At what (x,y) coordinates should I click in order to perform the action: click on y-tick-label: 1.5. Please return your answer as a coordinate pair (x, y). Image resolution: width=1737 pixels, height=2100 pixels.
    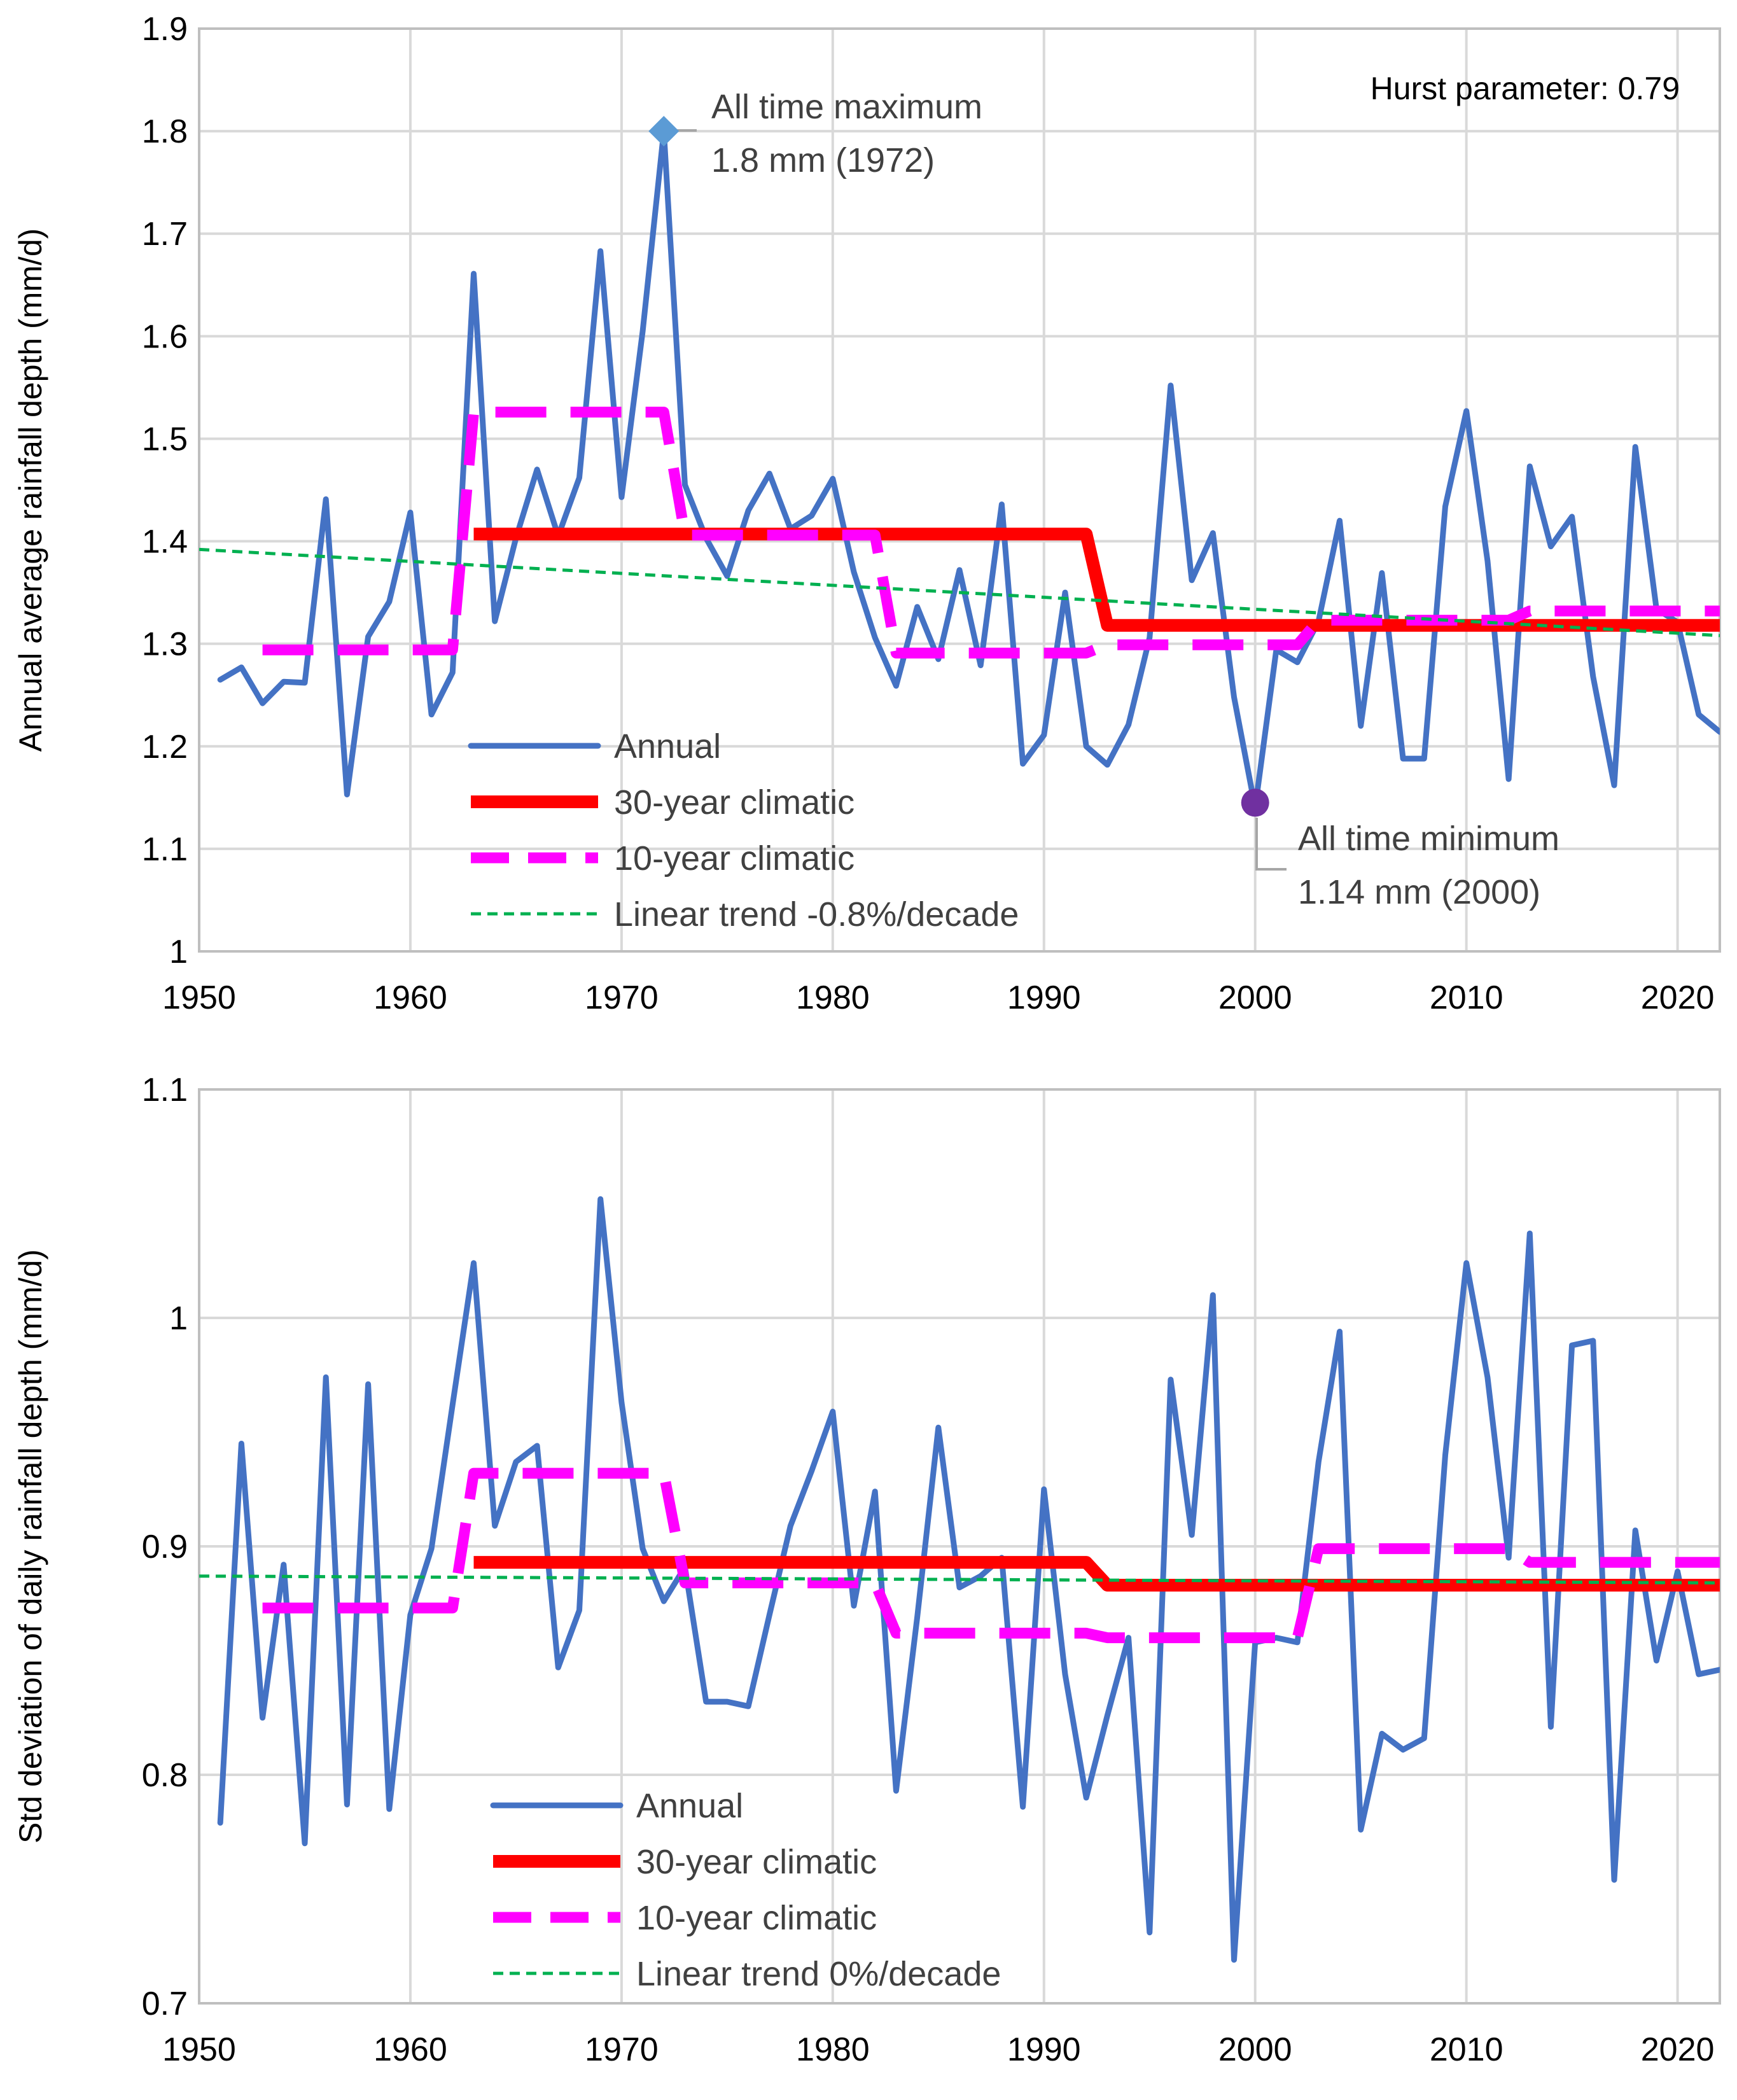
    Looking at the image, I should click on (165, 439).